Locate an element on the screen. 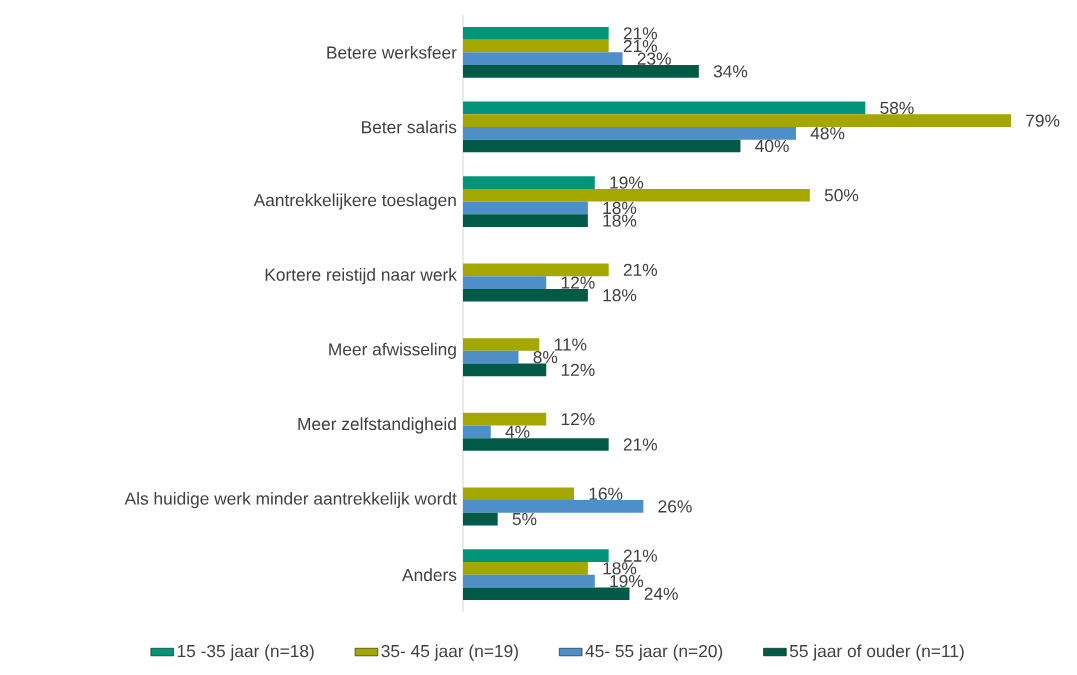  y-tick-label: Kortere reistijd naar werk is located at coordinates (361, 276).